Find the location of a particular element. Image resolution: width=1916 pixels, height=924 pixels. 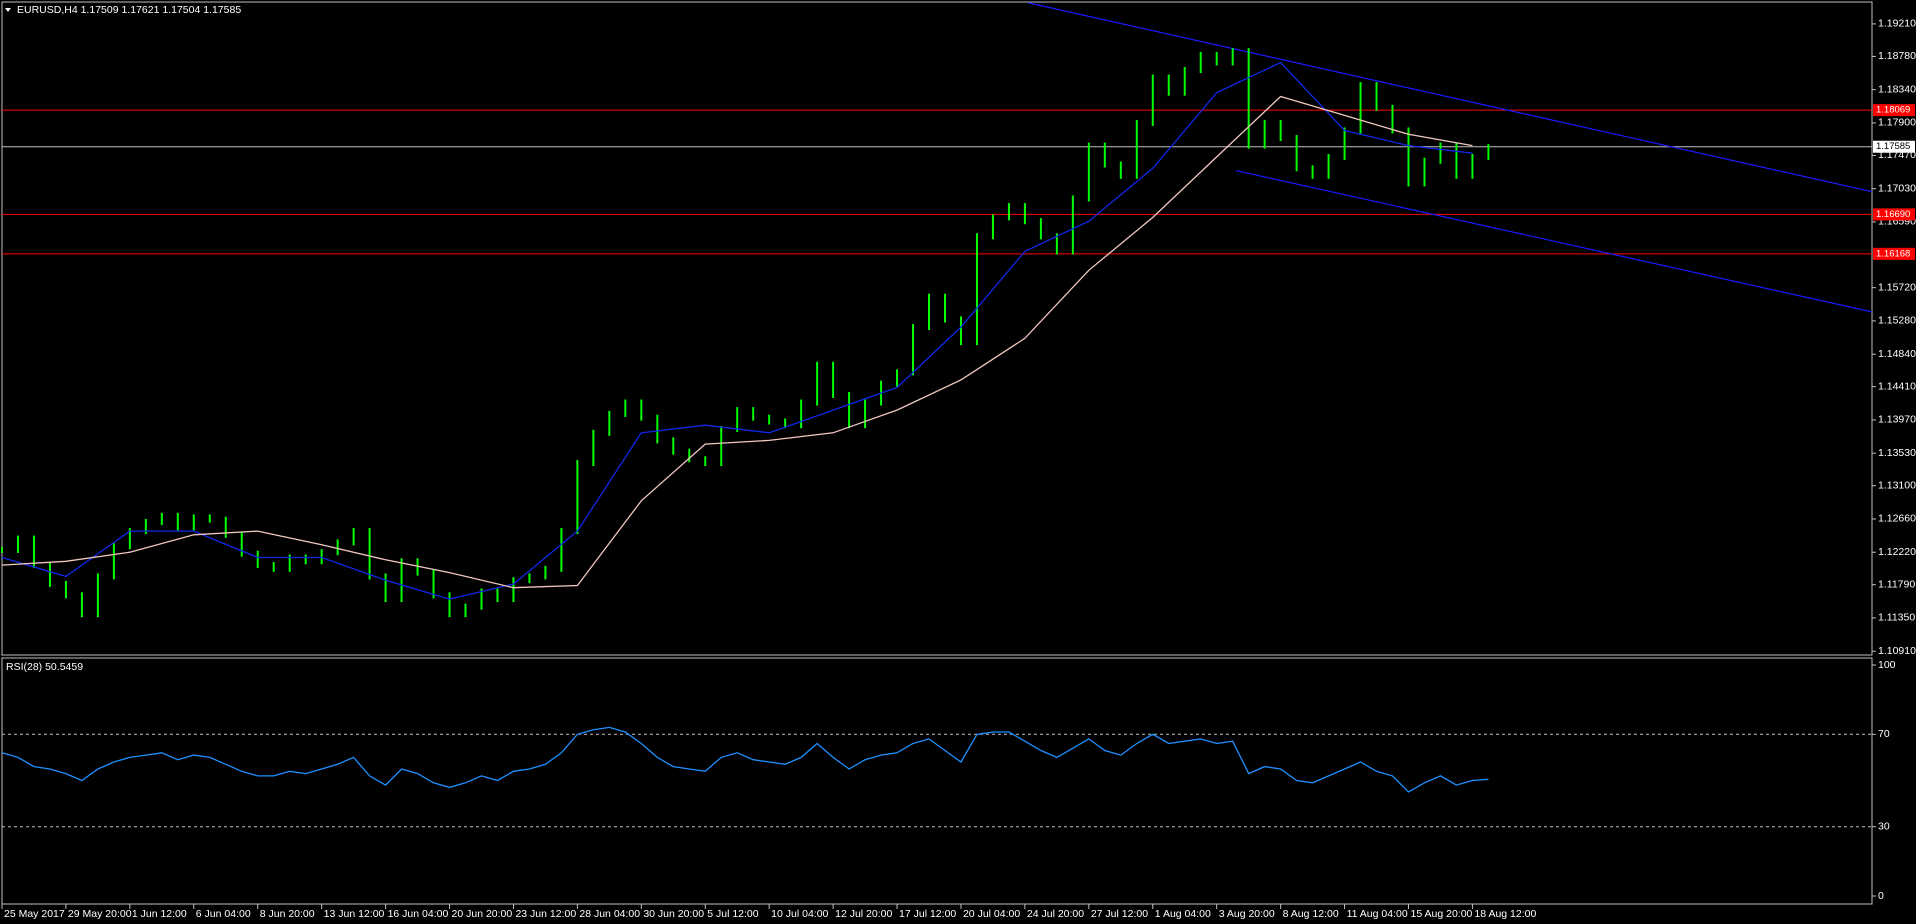

x-tick-label: 10 Jul 04:00 is located at coordinates (799, 914).